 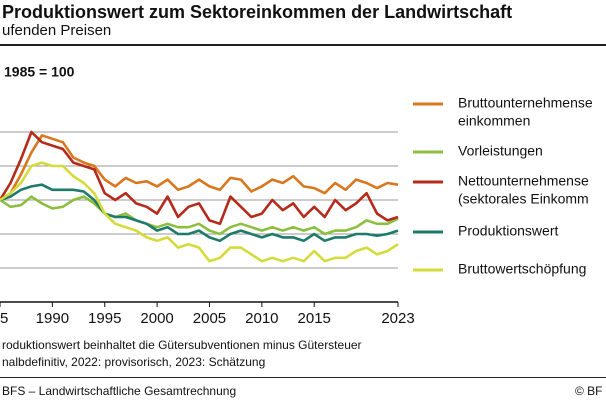 What do you see at coordinates (523, 181) in the screenshot?
I see `legend-label: Nettounternehmense` at bounding box center [523, 181].